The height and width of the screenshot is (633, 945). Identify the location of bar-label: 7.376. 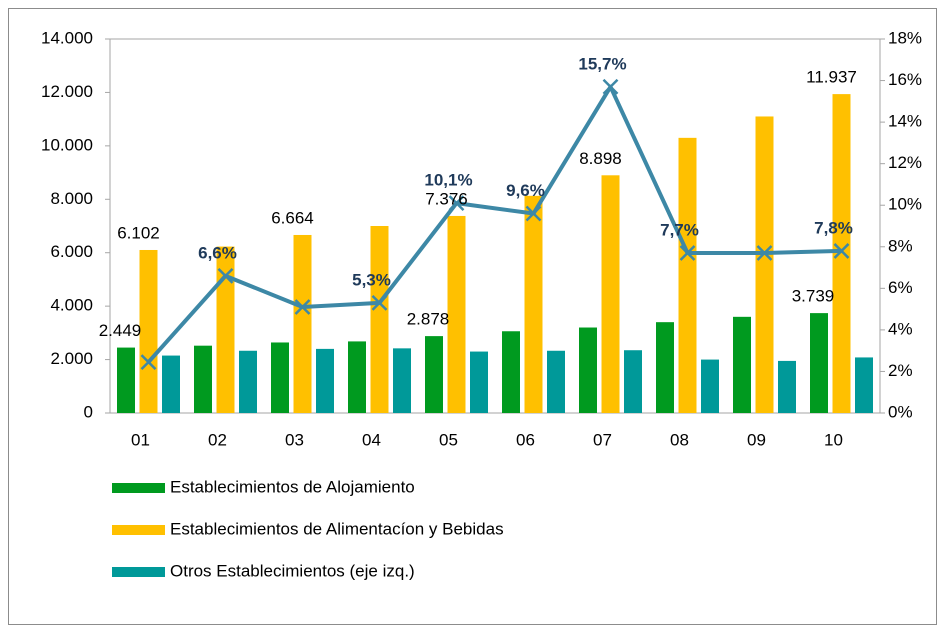
(446, 198).